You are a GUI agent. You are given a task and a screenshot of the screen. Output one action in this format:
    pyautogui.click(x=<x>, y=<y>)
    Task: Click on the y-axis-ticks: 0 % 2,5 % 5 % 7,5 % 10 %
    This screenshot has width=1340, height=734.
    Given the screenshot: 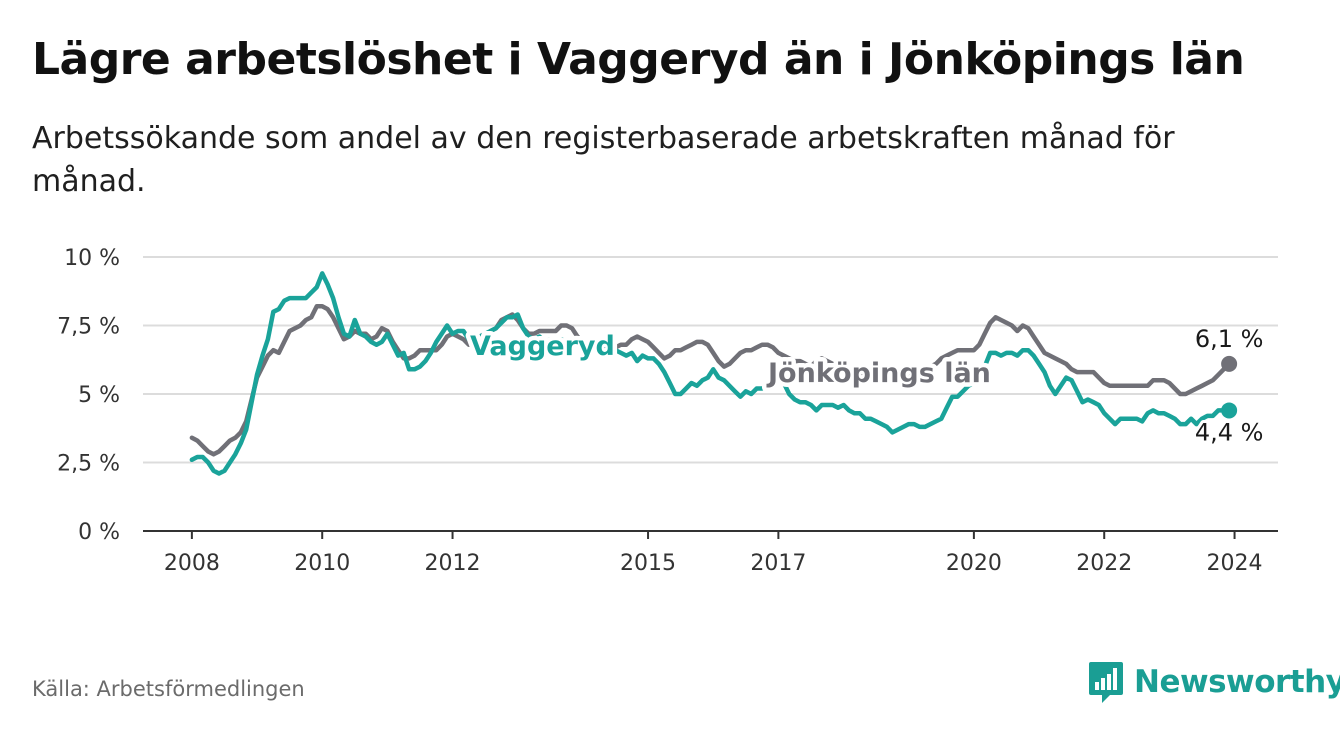 What is the action you would take?
    pyautogui.click(x=88, y=395)
    